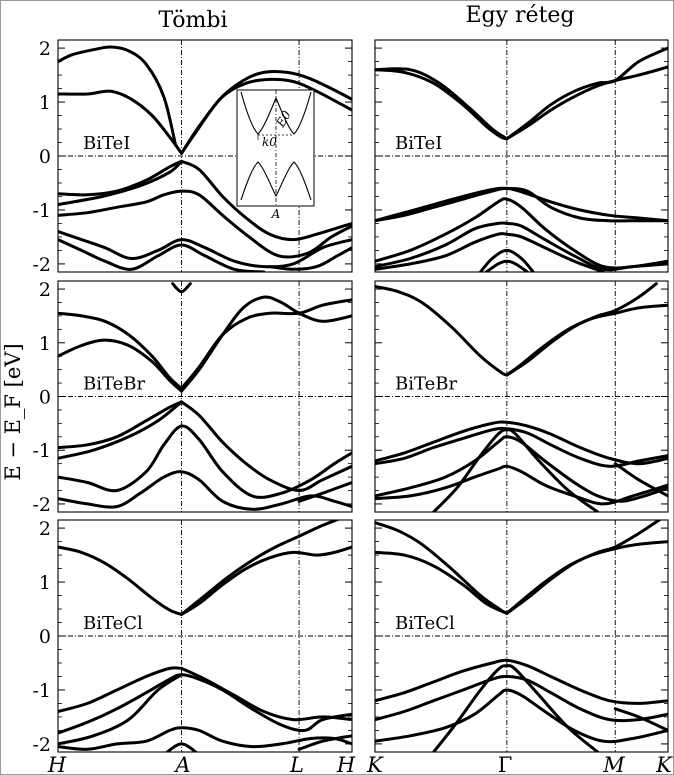 The width and height of the screenshot is (674, 775). I want to click on panel-bitebr-monolayer: BiTeBr, so click(521, 396).